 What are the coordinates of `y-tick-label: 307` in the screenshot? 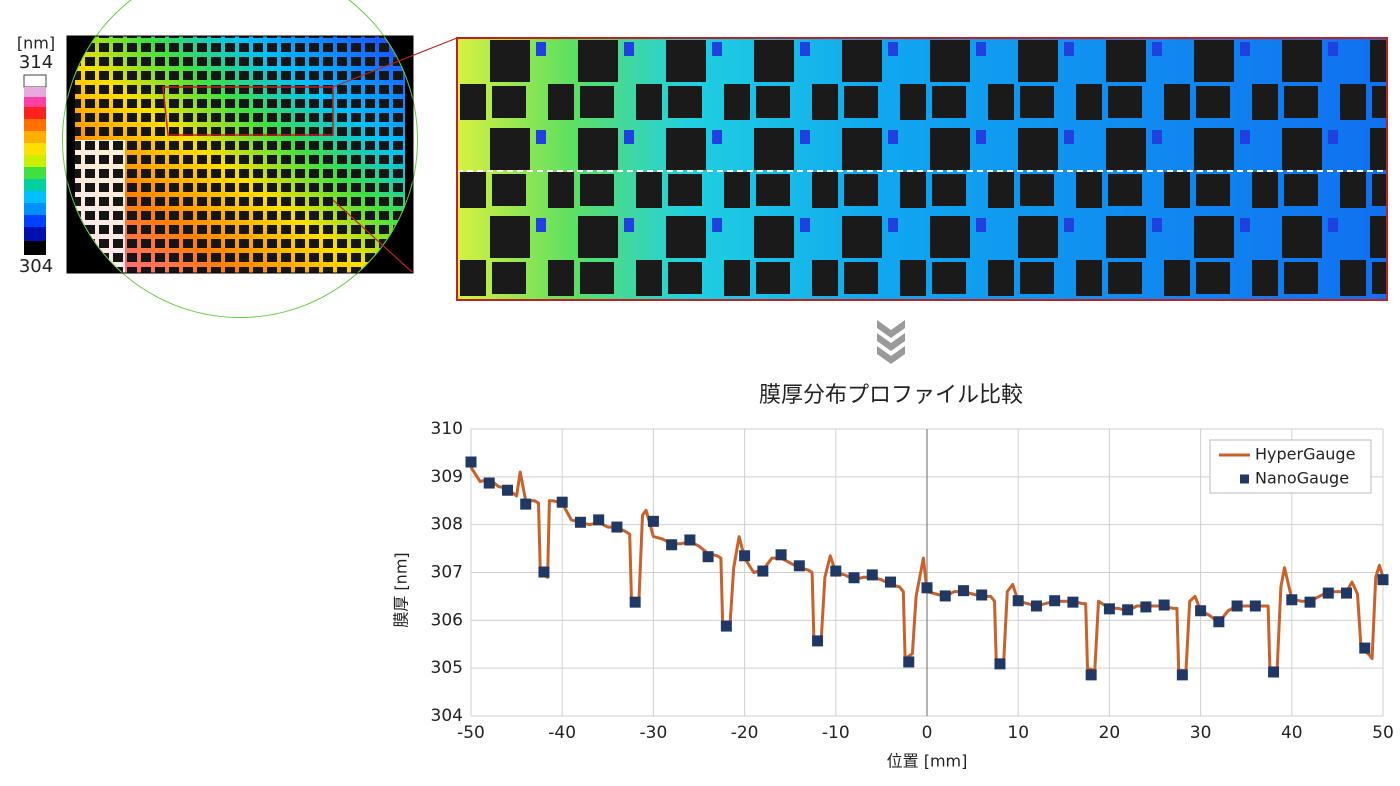 It's located at (447, 573).